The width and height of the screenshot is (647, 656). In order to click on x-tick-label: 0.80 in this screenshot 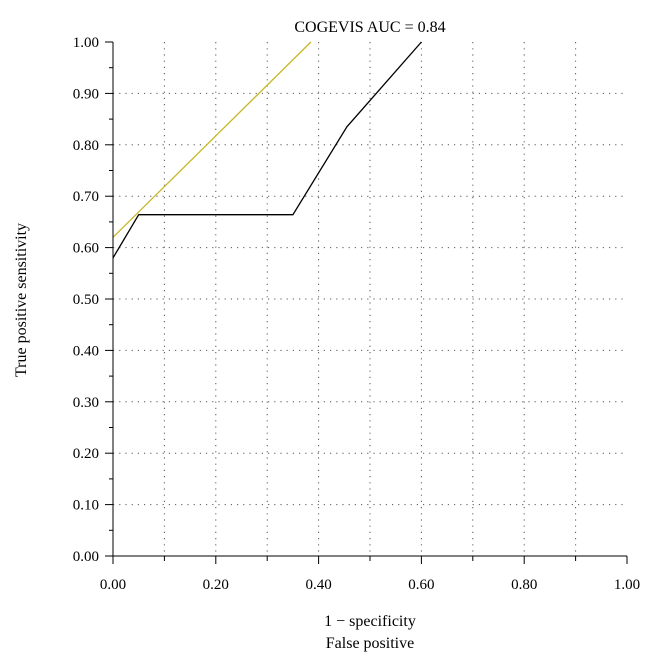, I will do `click(524, 585)`.